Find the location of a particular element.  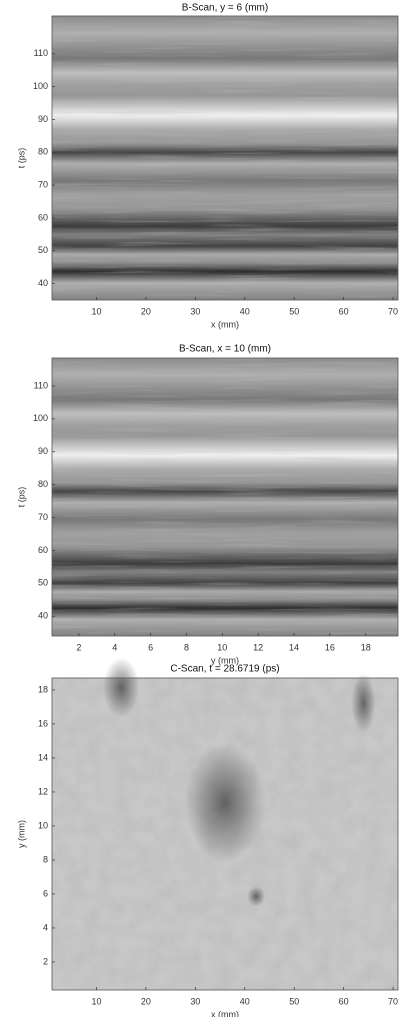

y-tick-label: 14 is located at coordinates (43, 757).